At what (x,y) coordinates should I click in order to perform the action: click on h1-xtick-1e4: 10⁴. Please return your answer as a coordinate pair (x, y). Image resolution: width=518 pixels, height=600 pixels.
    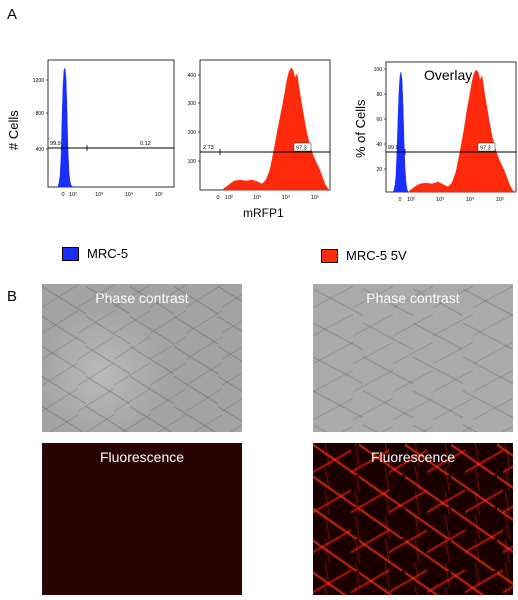
    Looking at the image, I should click on (129, 194).